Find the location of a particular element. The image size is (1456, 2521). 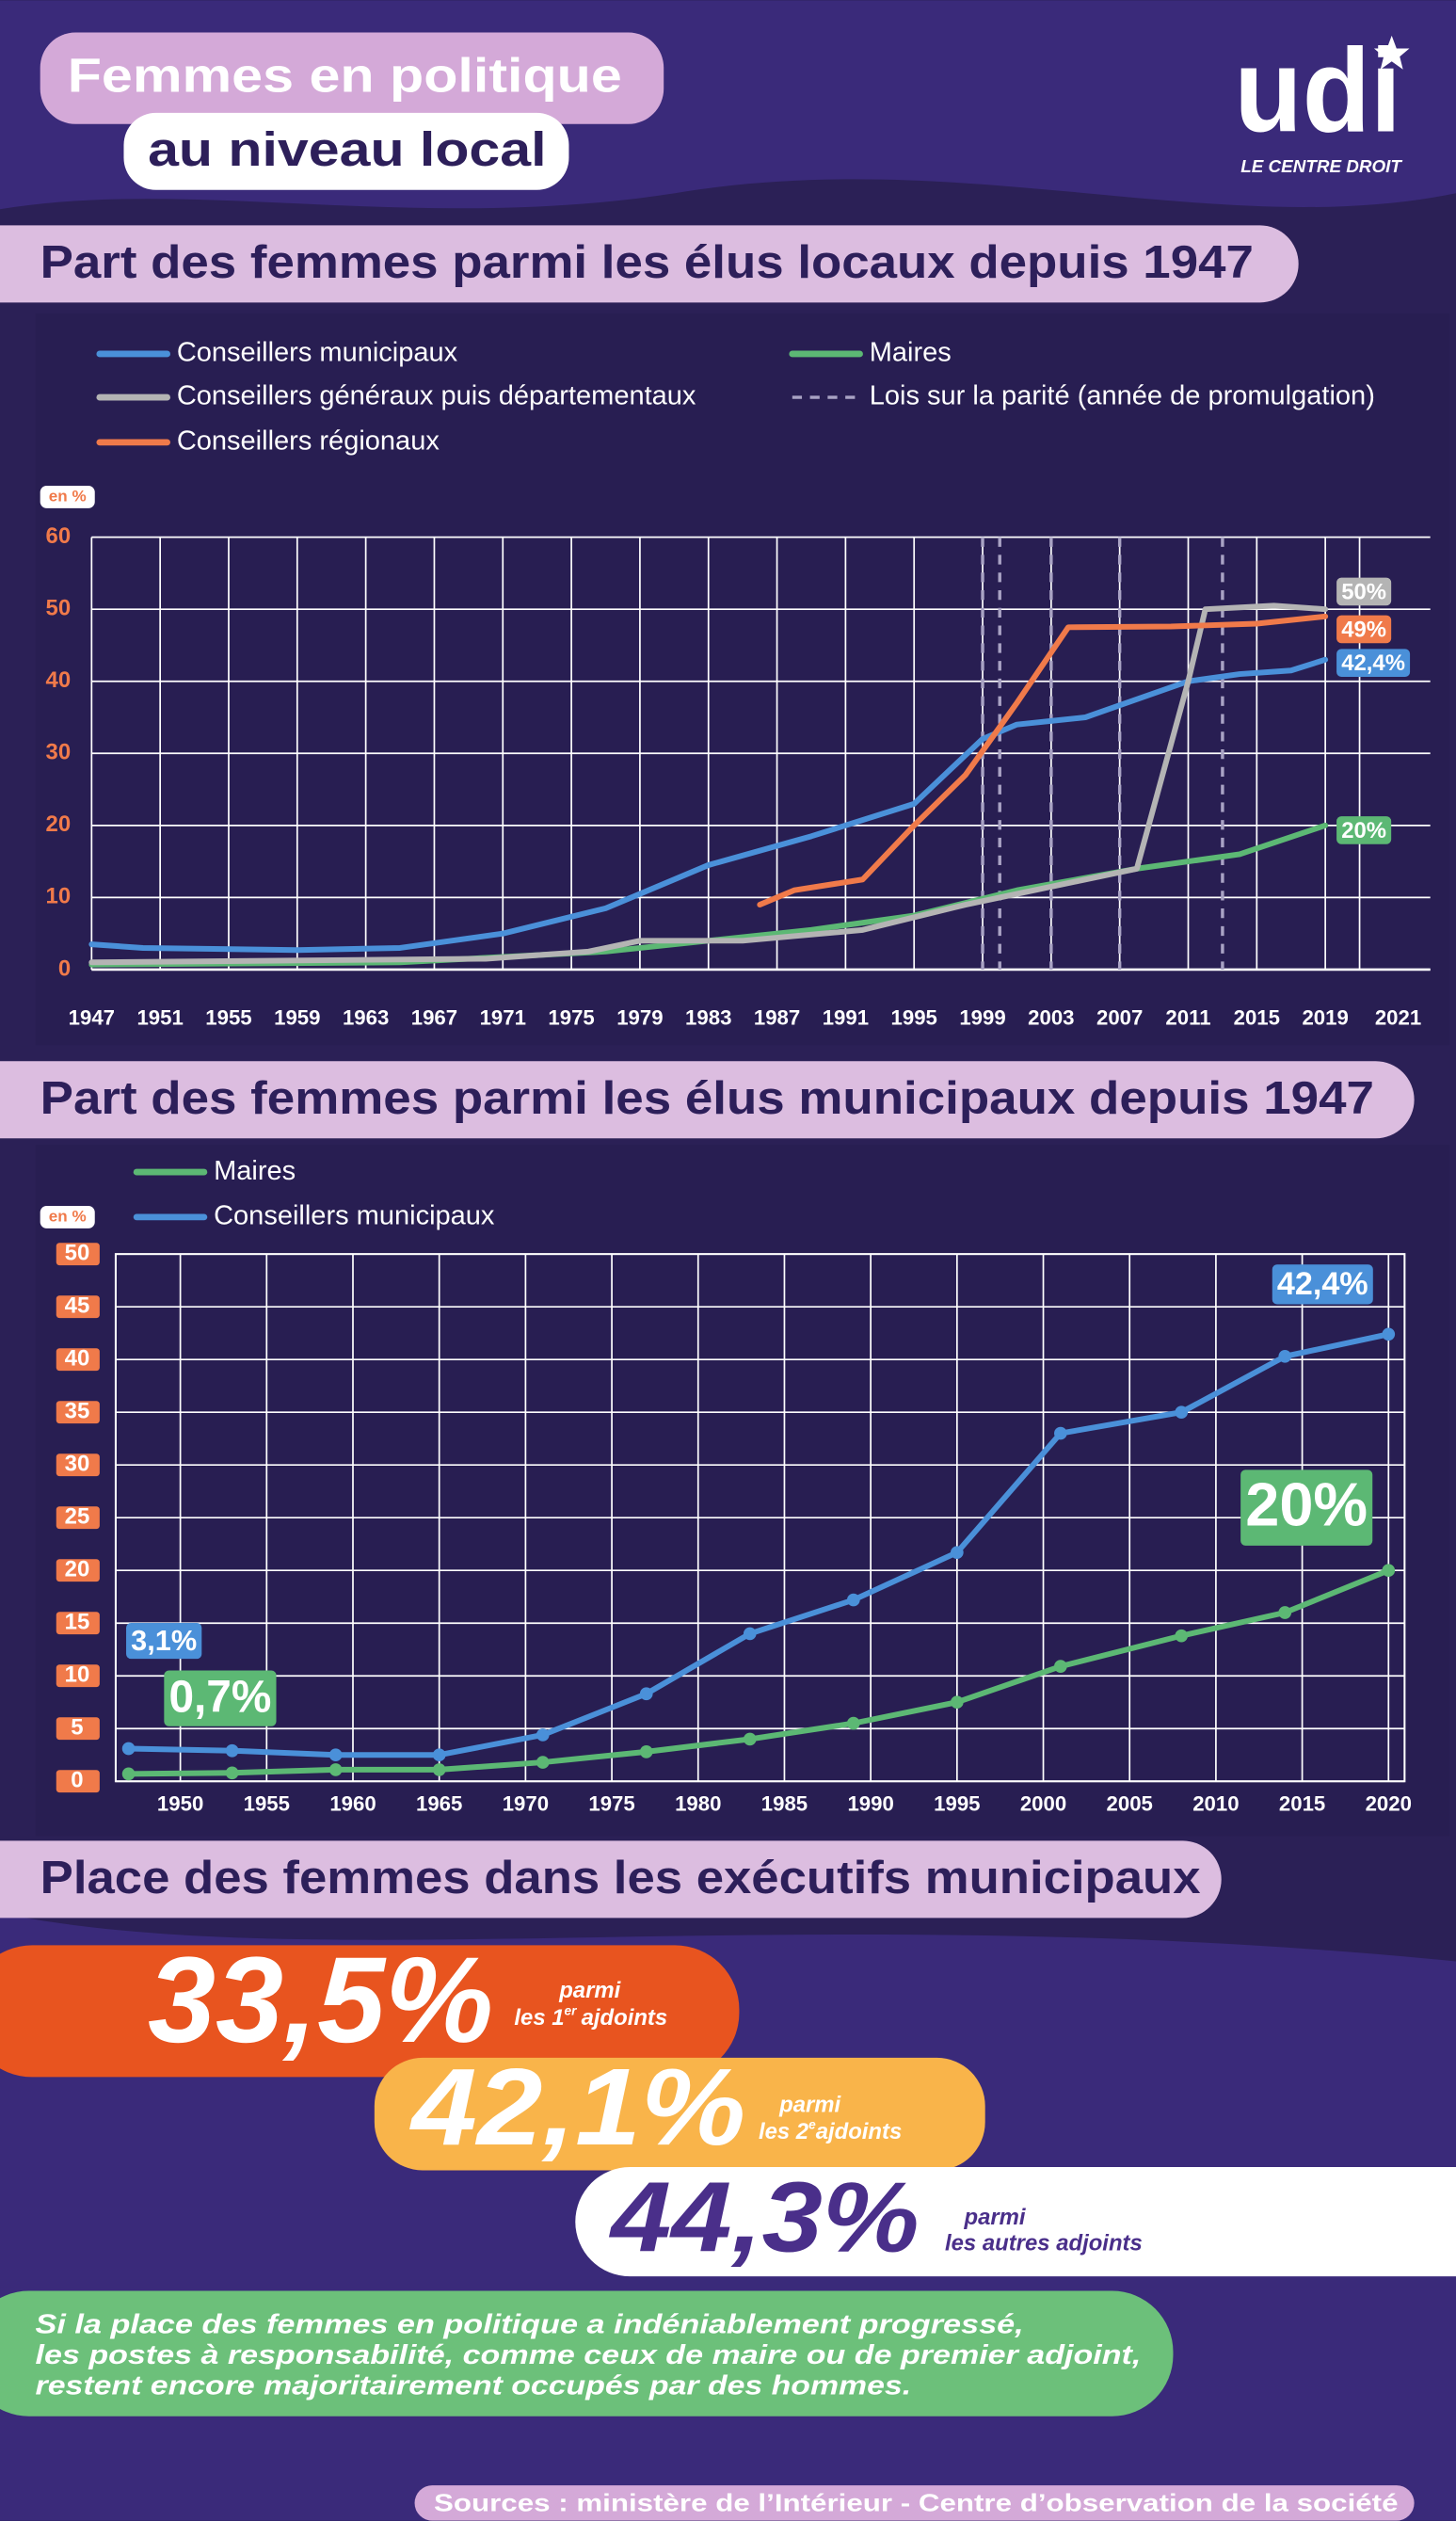

y-tick-label: 35 is located at coordinates (77, 1412).